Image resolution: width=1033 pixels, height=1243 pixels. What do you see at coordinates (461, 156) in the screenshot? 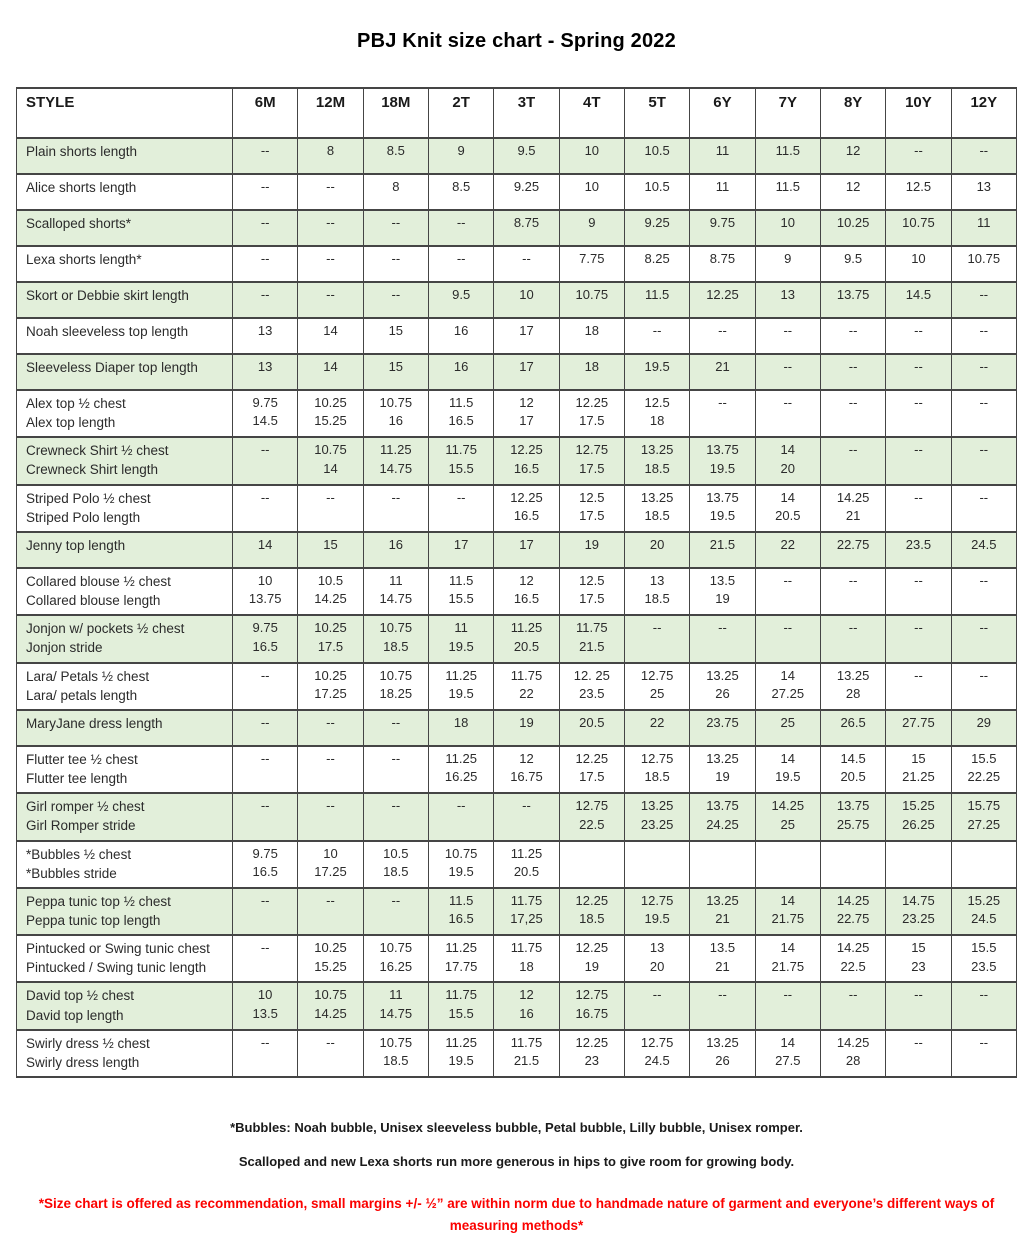
I see `size-value-cell: 9` at bounding box center [461, 156].